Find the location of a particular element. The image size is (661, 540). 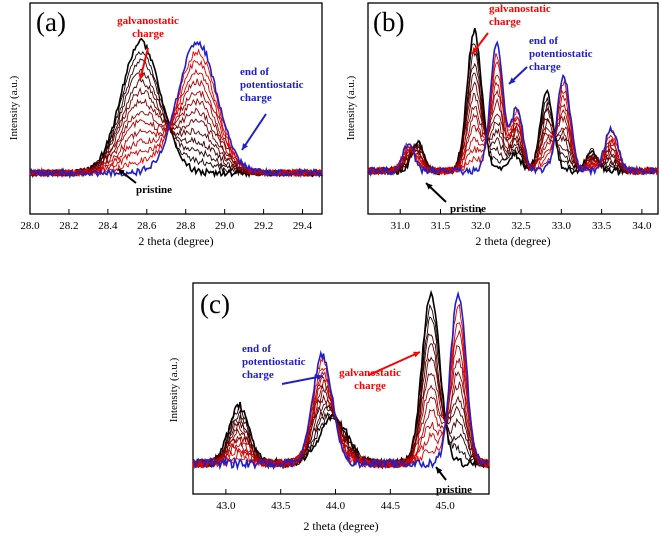

panel-a-x-ticks: 28.0 28.2 28.4 28.6 28.8 29.0 29.2 29.4 is located at coordinates (166, 220).